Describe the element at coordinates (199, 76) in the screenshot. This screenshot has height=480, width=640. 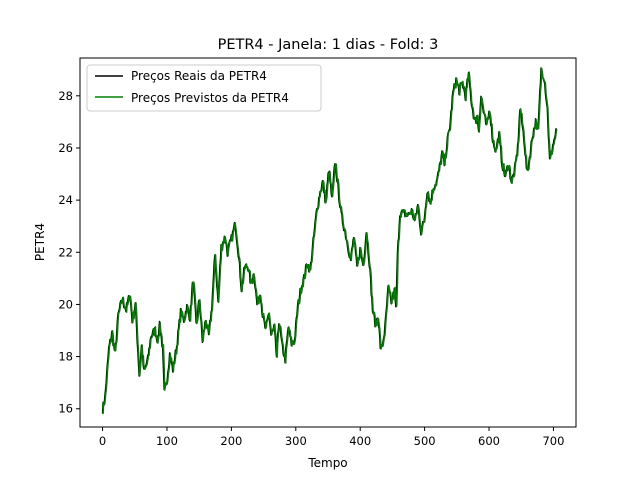
I see `legend-label-real: Preços Reais da PETR4` at that location.